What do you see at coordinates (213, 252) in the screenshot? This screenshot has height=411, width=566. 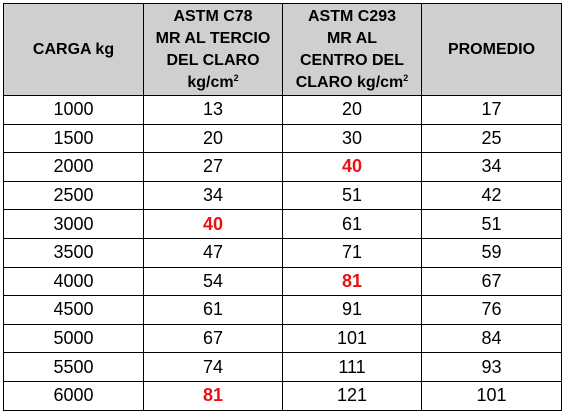 I see `cell-astm-c78: 47` at bounding box center [213, 252].